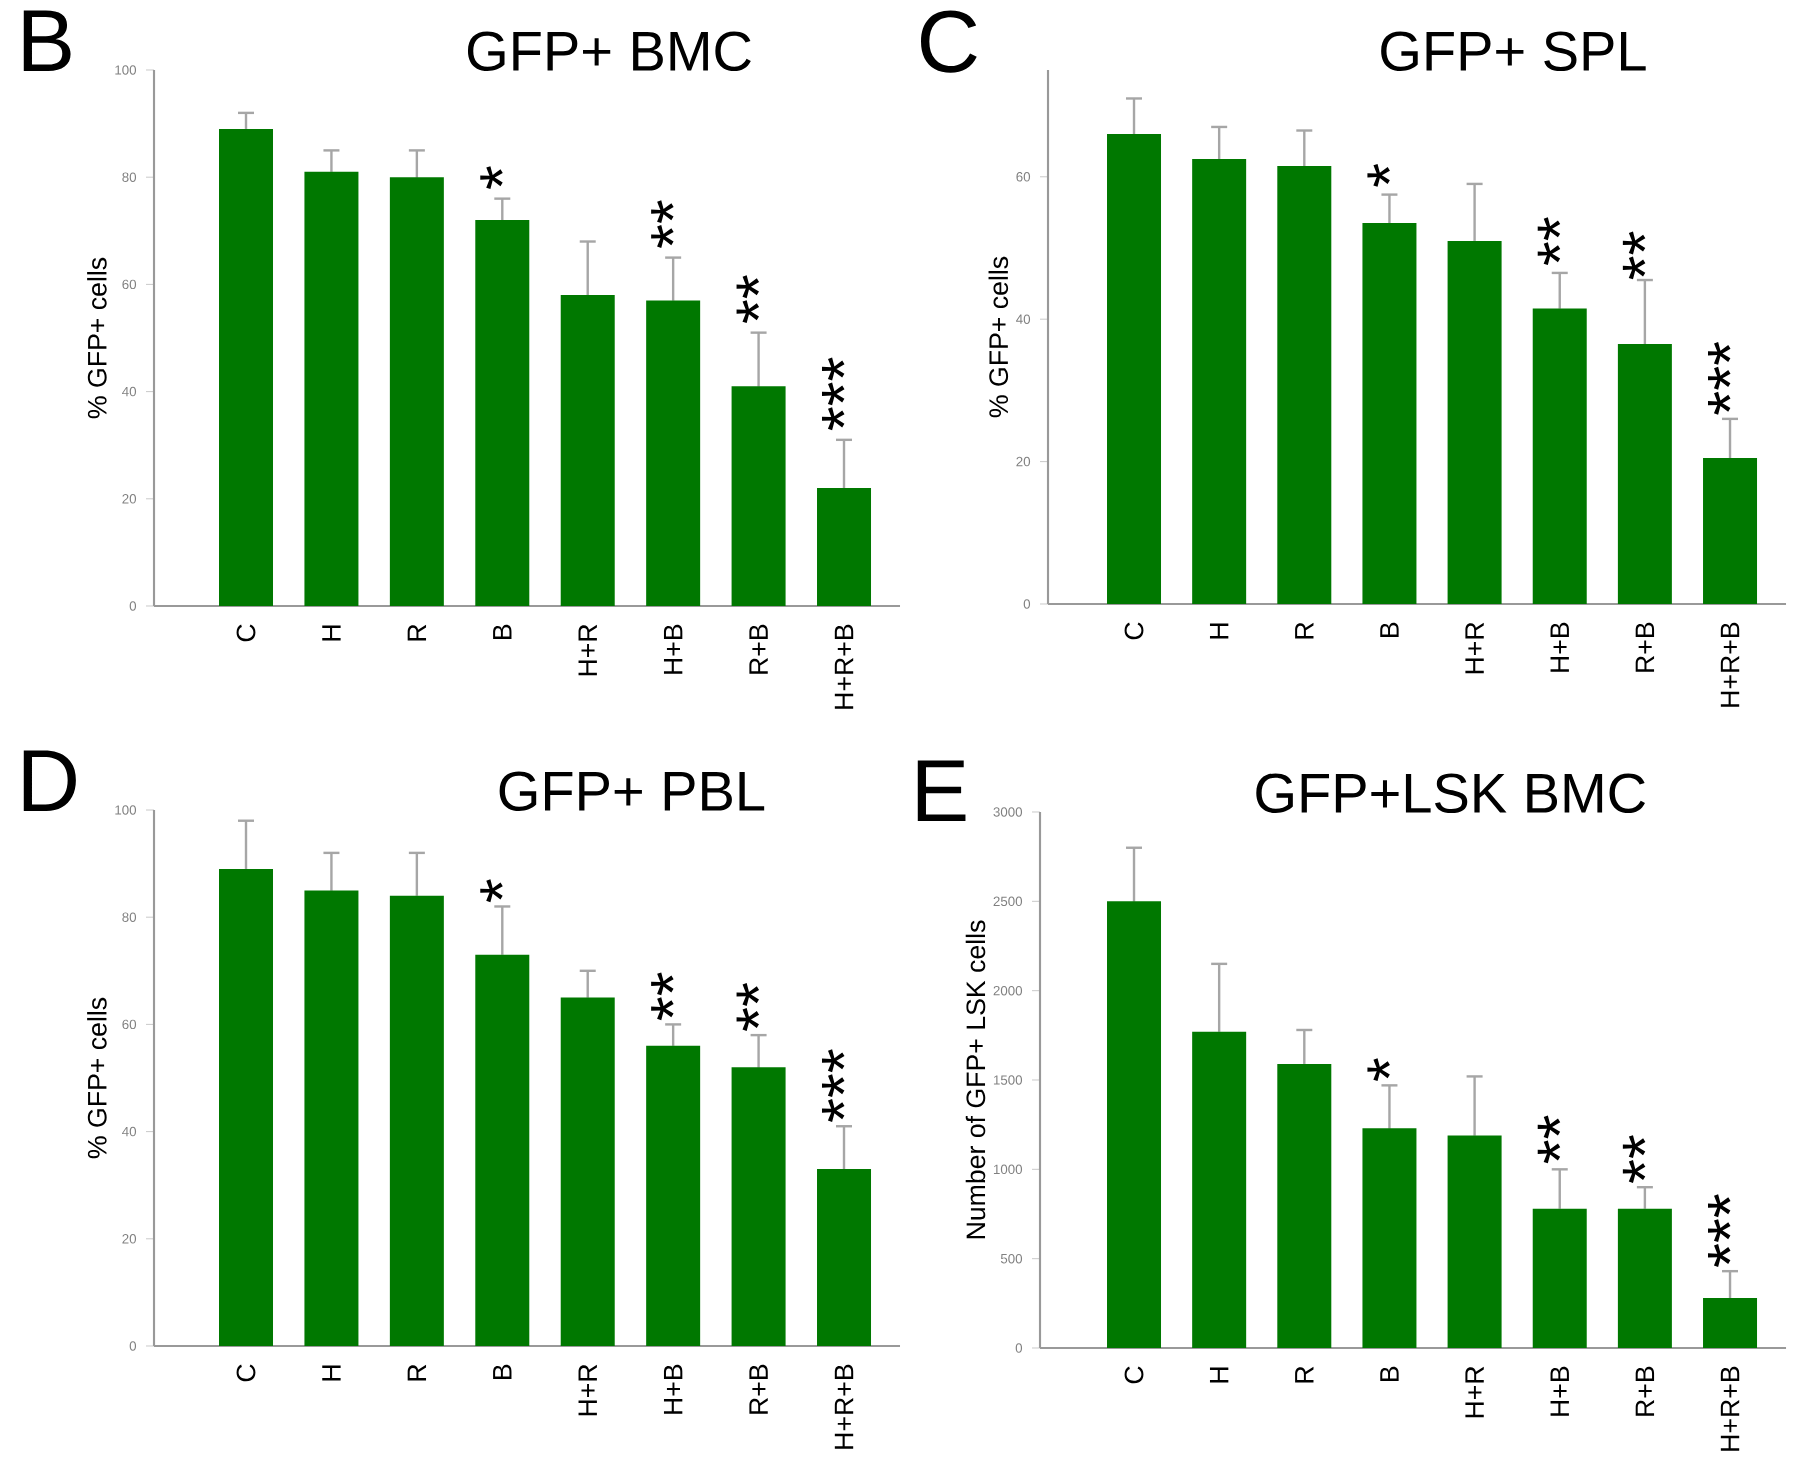 The width and height of the screenshot is (1798, 1480). Describe the element at coordinates (1513, 51) in the screenshot. I see `chart-title: GFP+ SPL` at that location.